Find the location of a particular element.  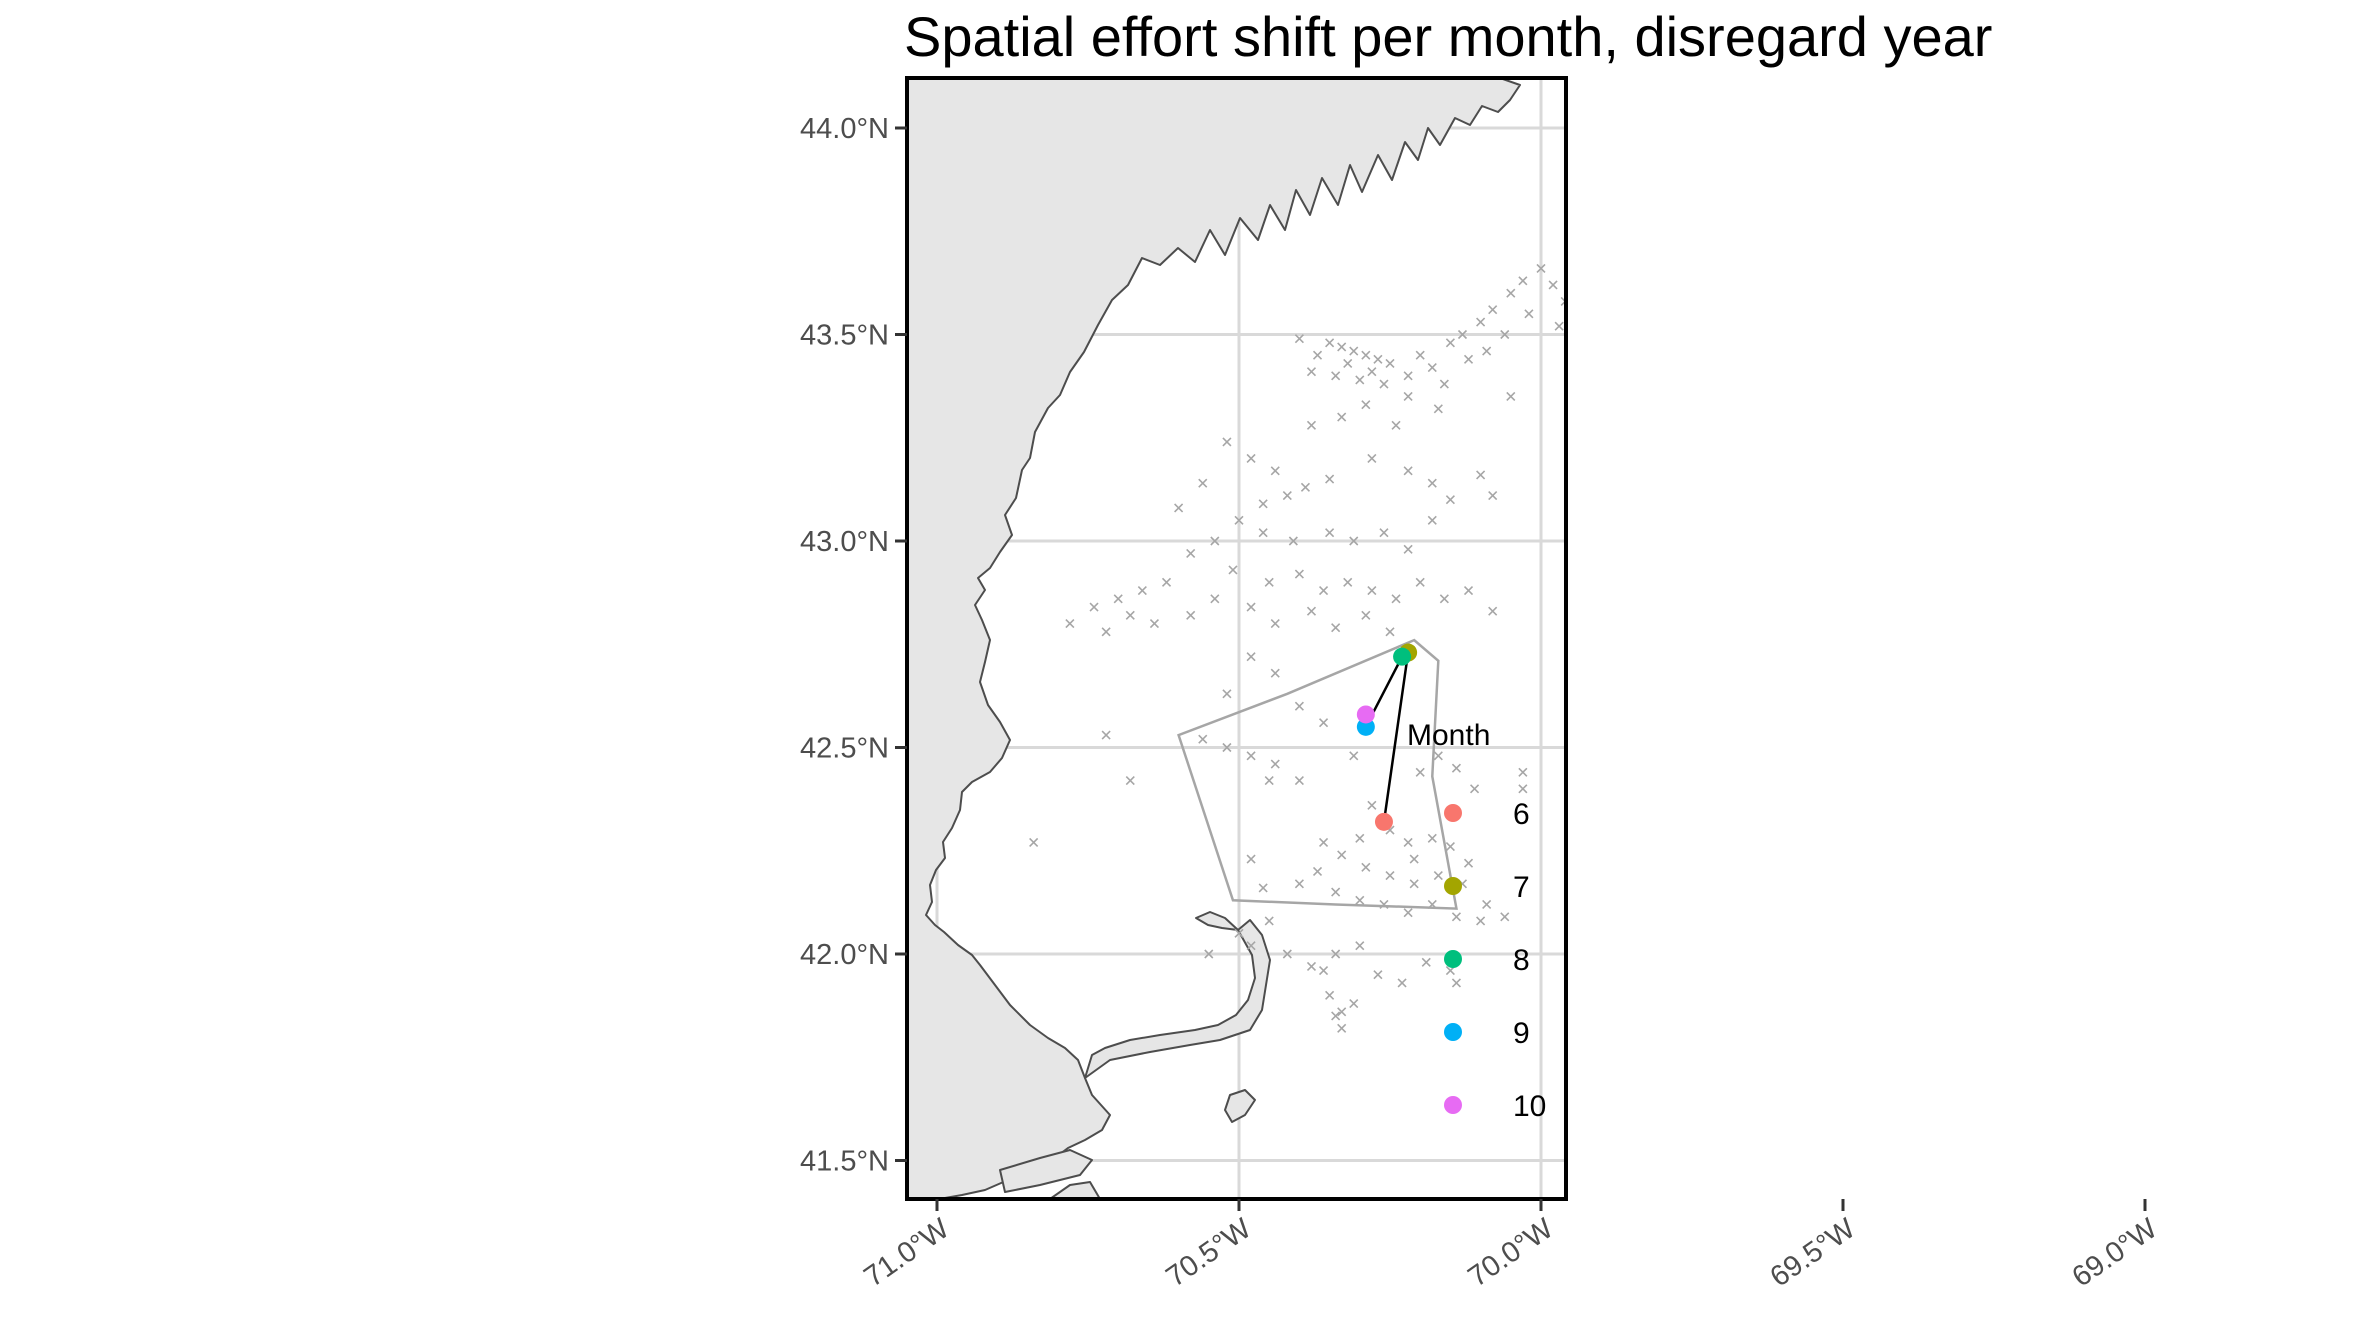

legend: Month 6 7 8 9 10 is located at coordinates (1476, 921).